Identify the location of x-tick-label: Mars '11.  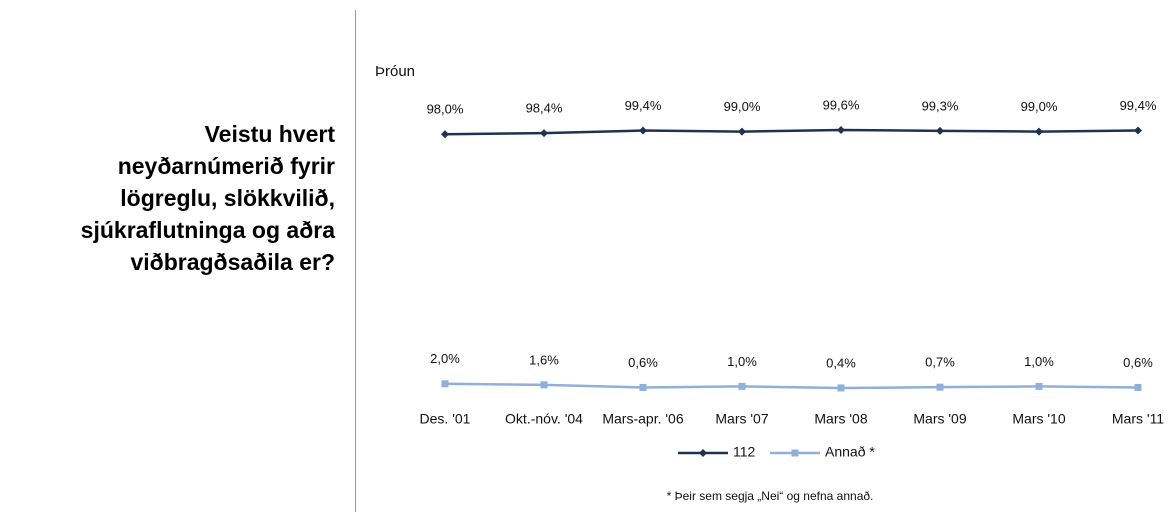
(1138, 419).